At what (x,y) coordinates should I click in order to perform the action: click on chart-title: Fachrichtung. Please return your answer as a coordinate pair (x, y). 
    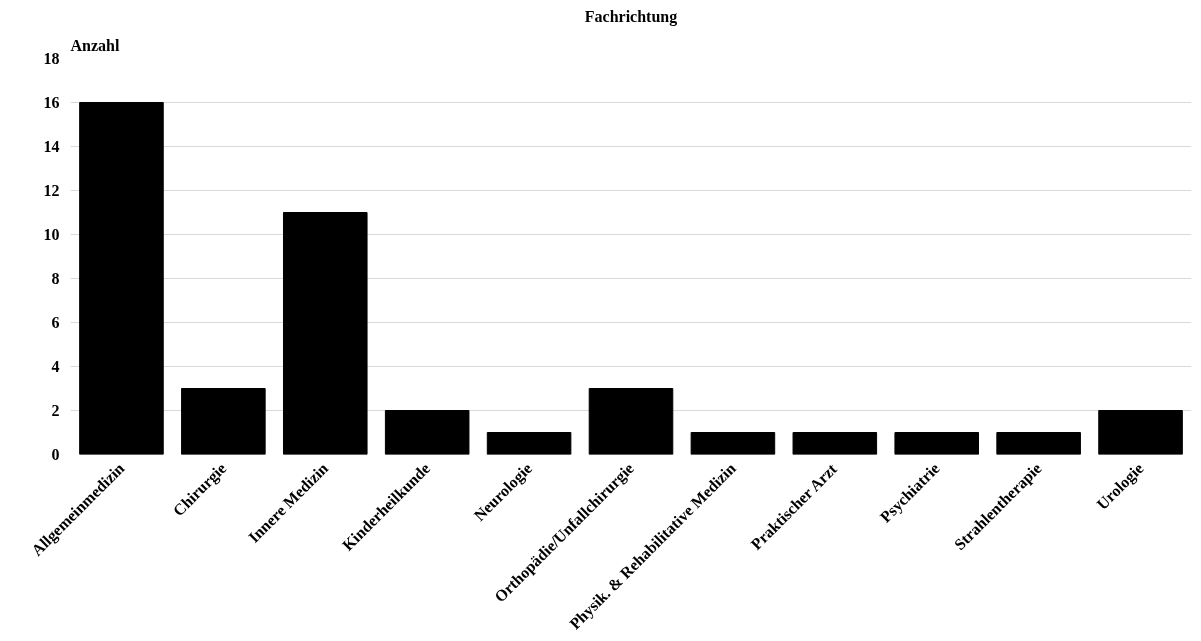
    Looking at the image, I should click on (631, 16).